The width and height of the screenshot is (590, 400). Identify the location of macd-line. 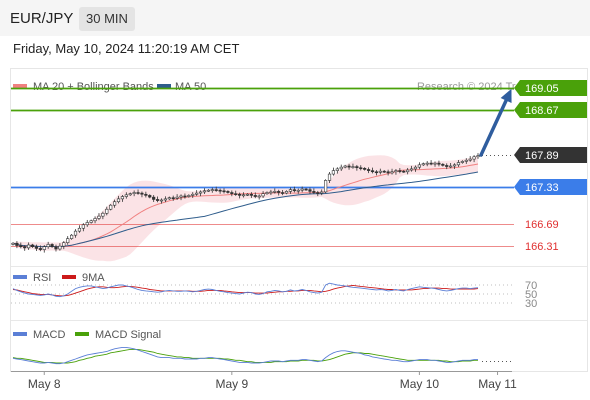
(245, 355).